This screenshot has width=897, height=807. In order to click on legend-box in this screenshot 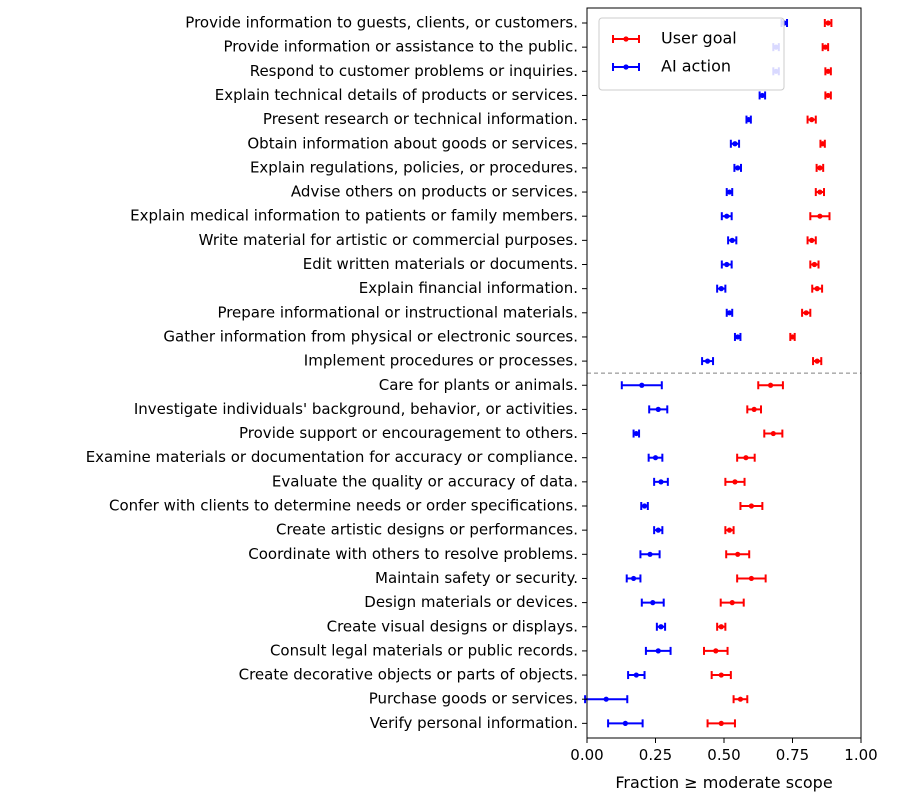, I will do `click(691, 54)`.